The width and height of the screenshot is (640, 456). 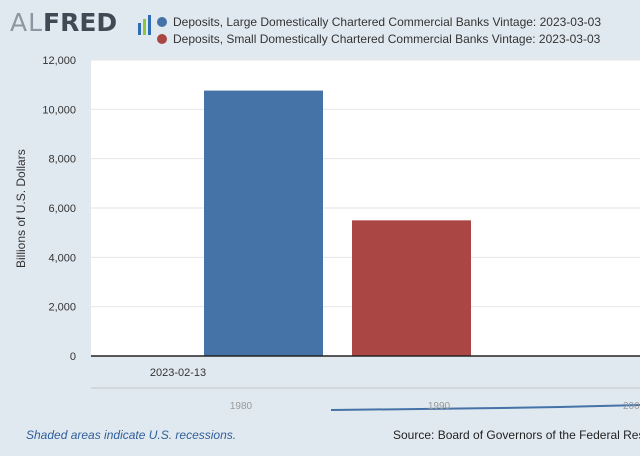 I want to click on navigator-label-2000: 200, so click(x=631, y=406).